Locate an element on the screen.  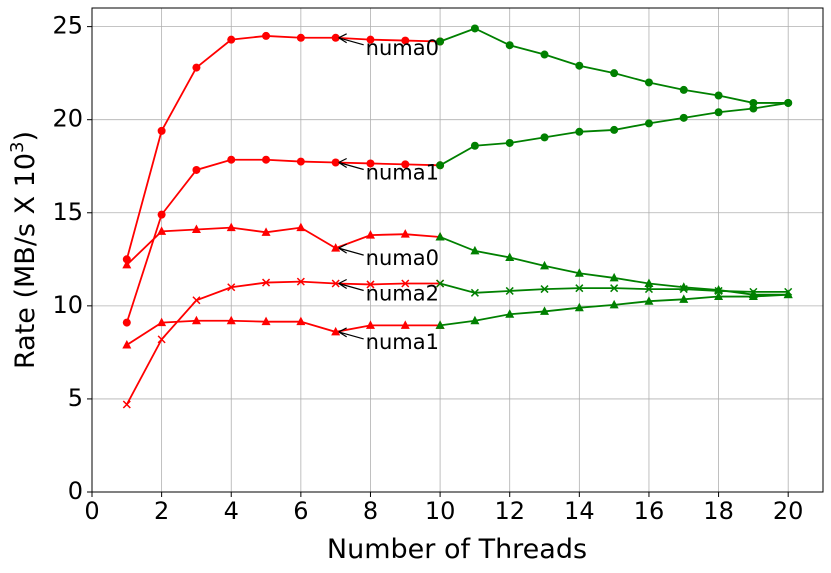
annotation: numa2 is located at coordinates (402, 294).